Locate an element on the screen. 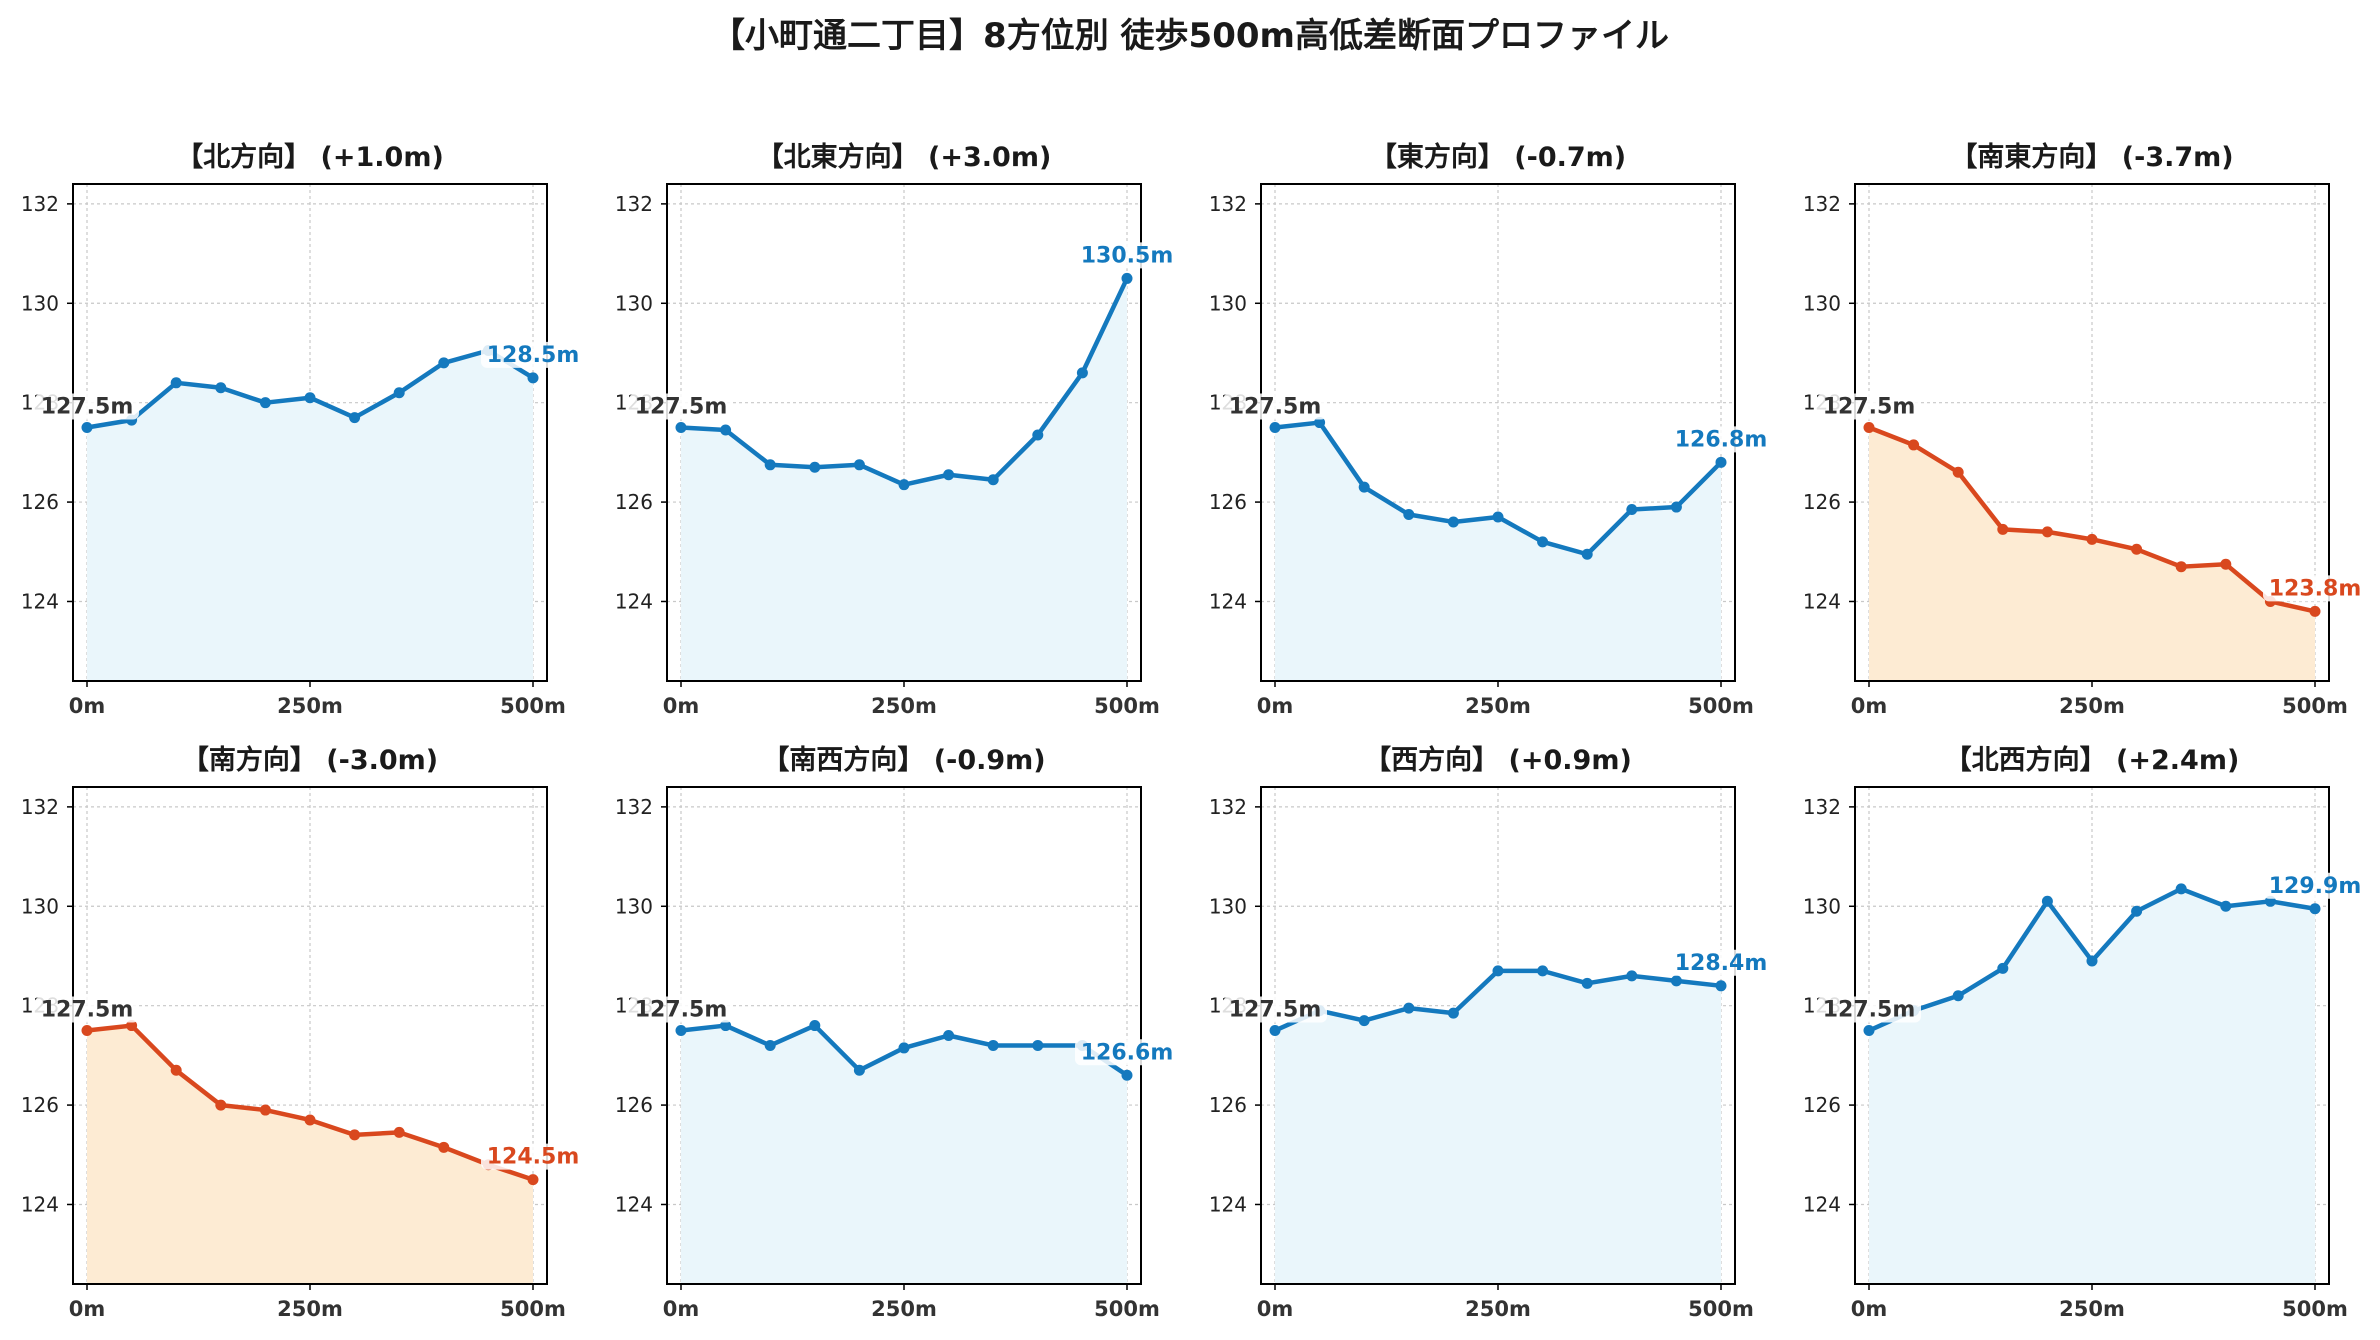 The height and width of the screenshot is (1340, 2380). subplot-title: 【北東方向】 (+3.0m) is located at coordinates (904, 157).